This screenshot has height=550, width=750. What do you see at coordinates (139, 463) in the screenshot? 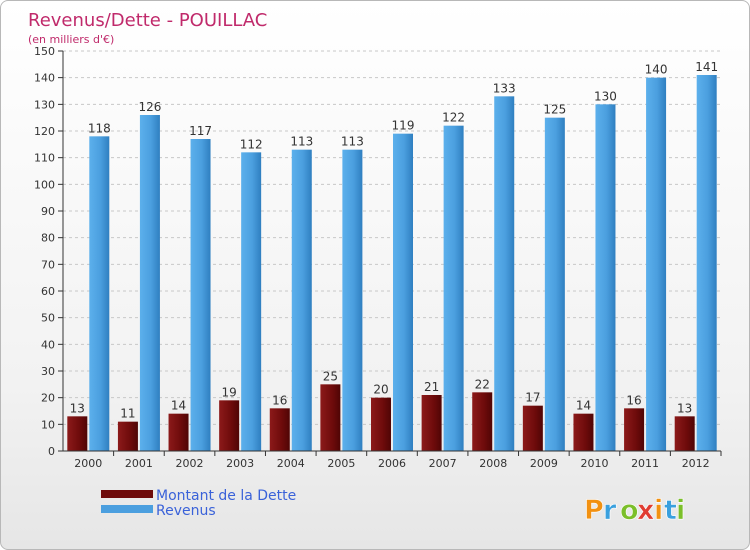
I see `x-tick-label: 2001` at bounding box center [139, 463].